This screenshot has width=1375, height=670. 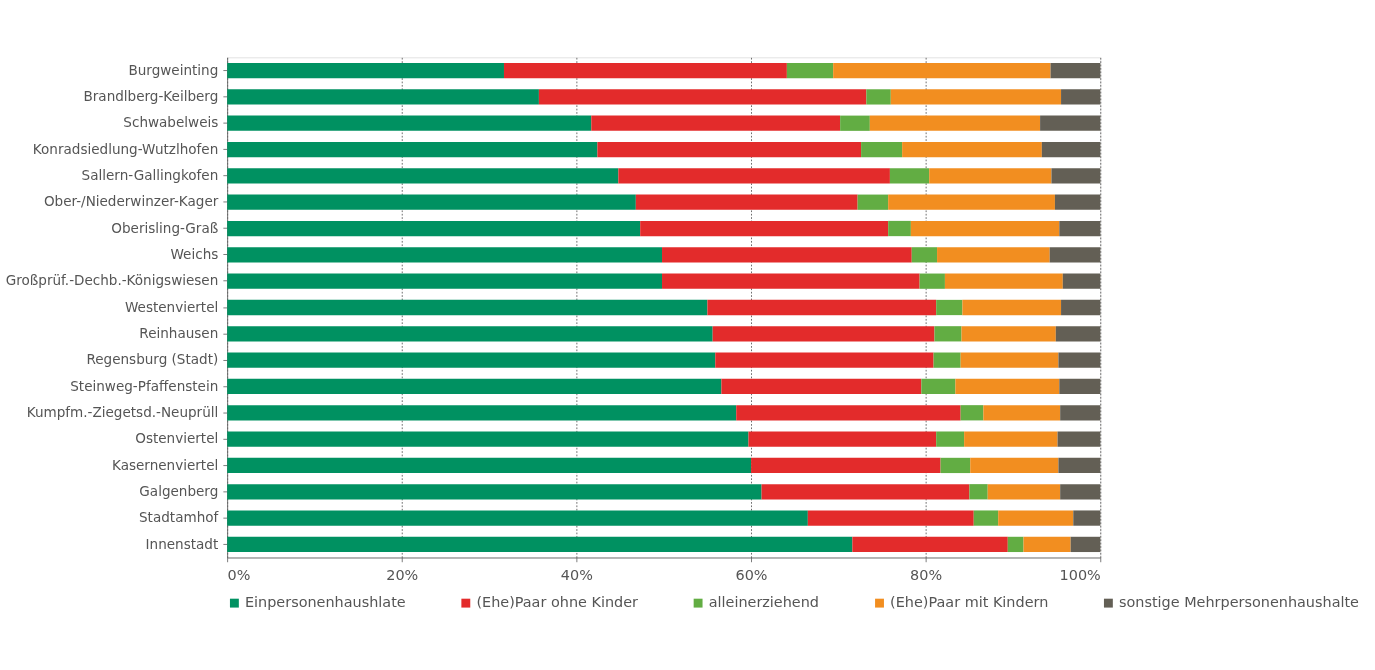 I want to click on y-tick-label: Schwabelweis, so click(x=171, y=122).